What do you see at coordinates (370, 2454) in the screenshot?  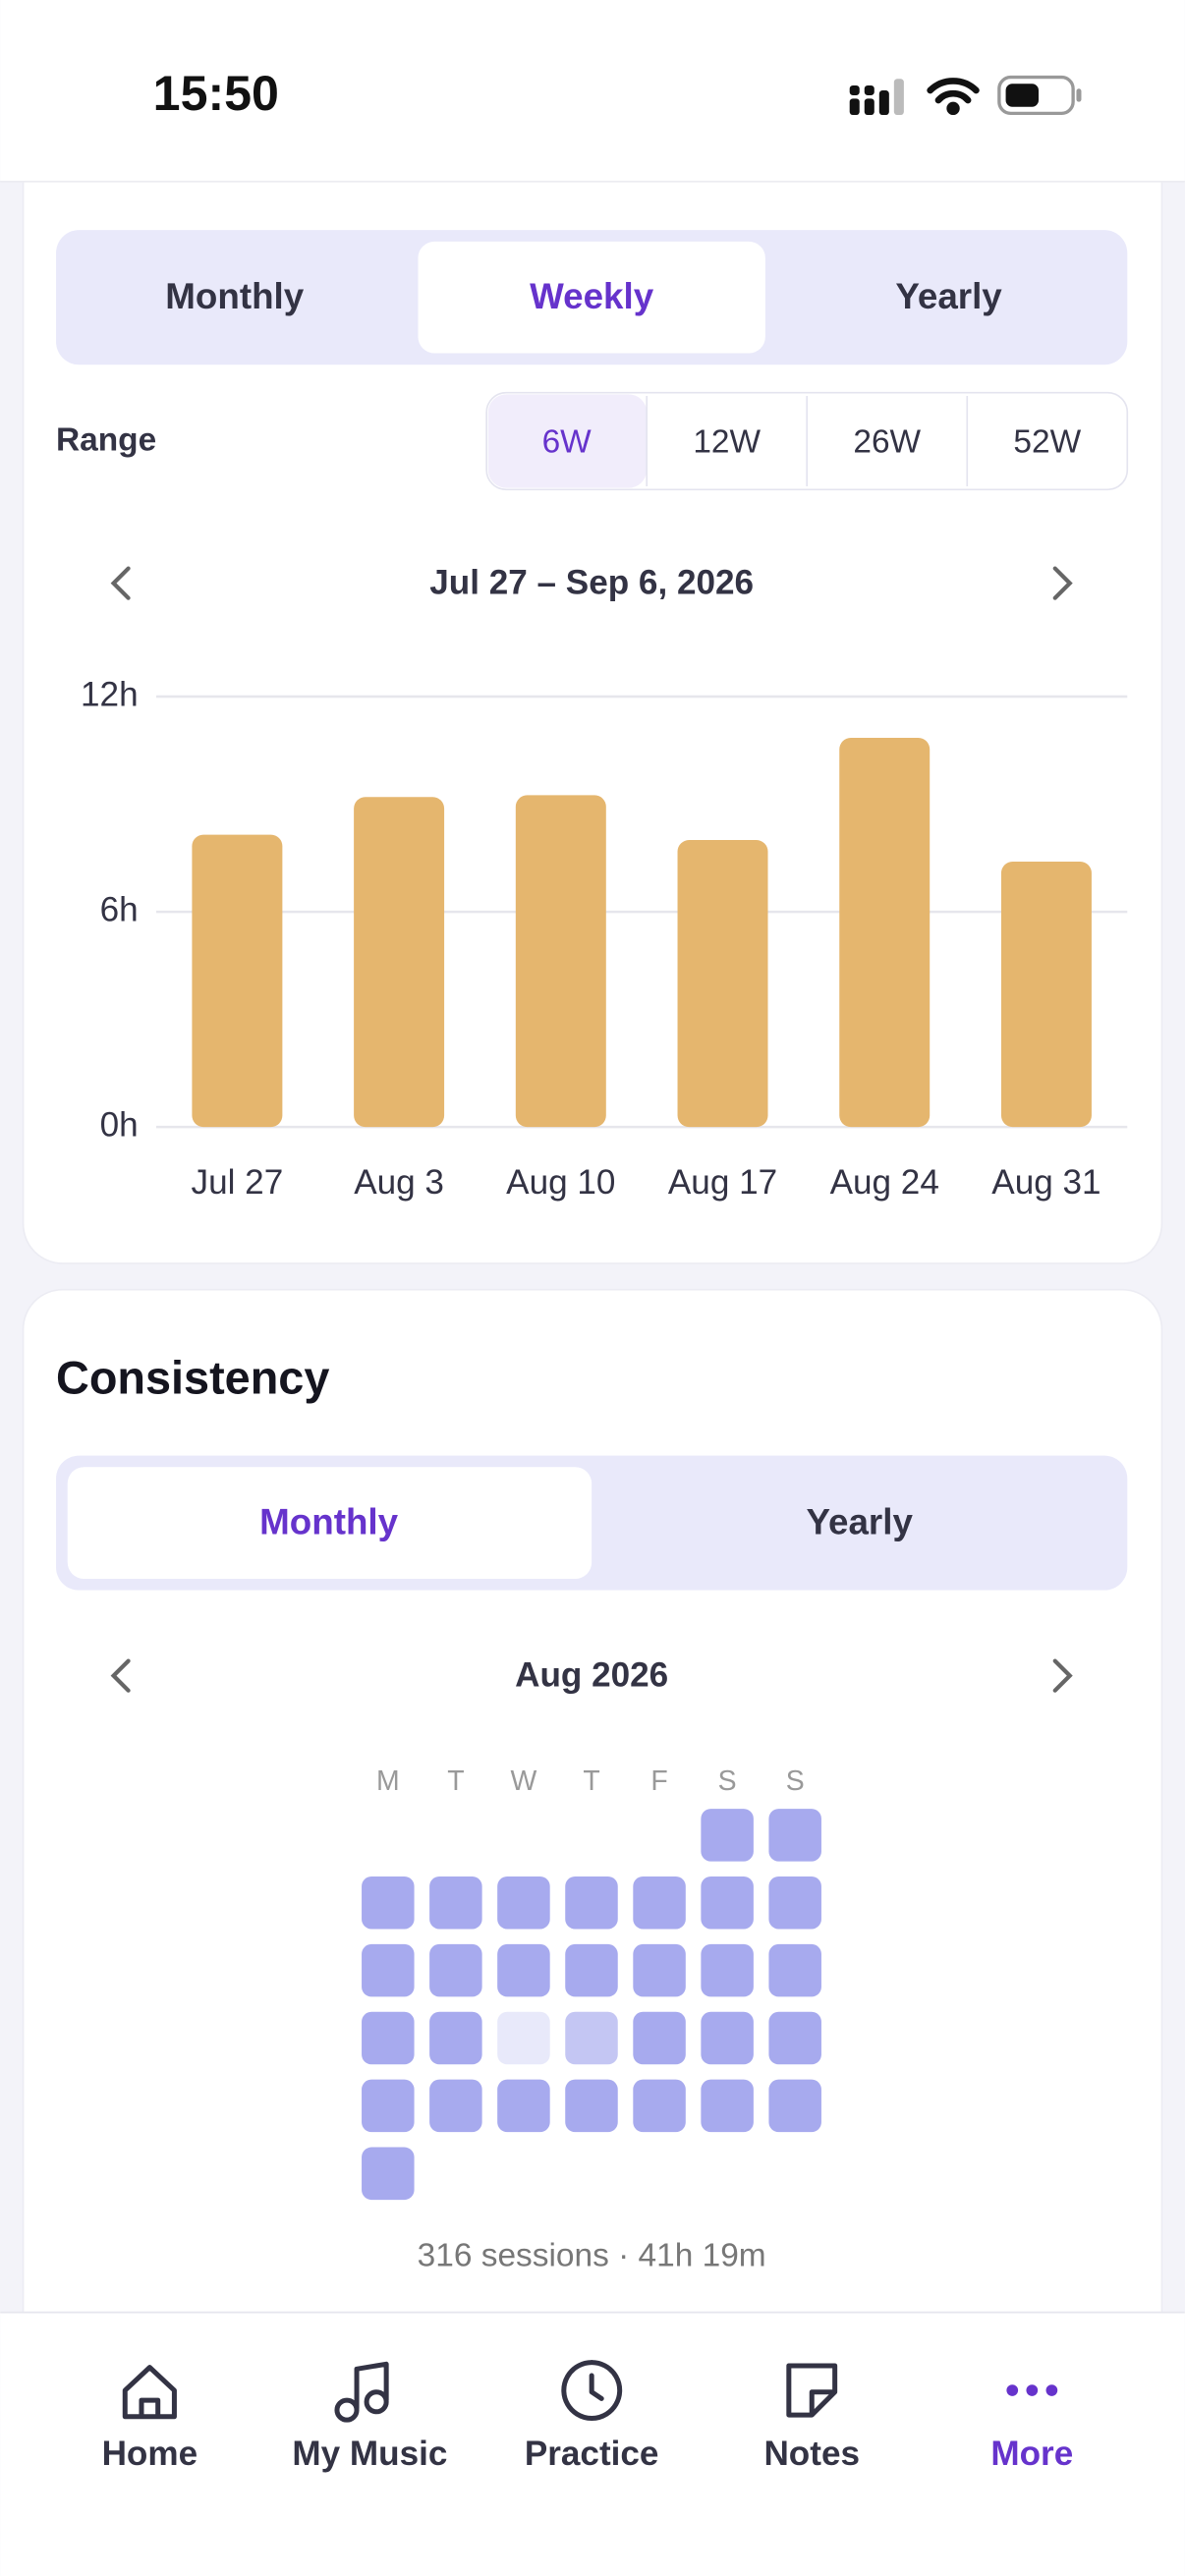 I see `tab-label: My Music` at bounding box center [370, 2454].